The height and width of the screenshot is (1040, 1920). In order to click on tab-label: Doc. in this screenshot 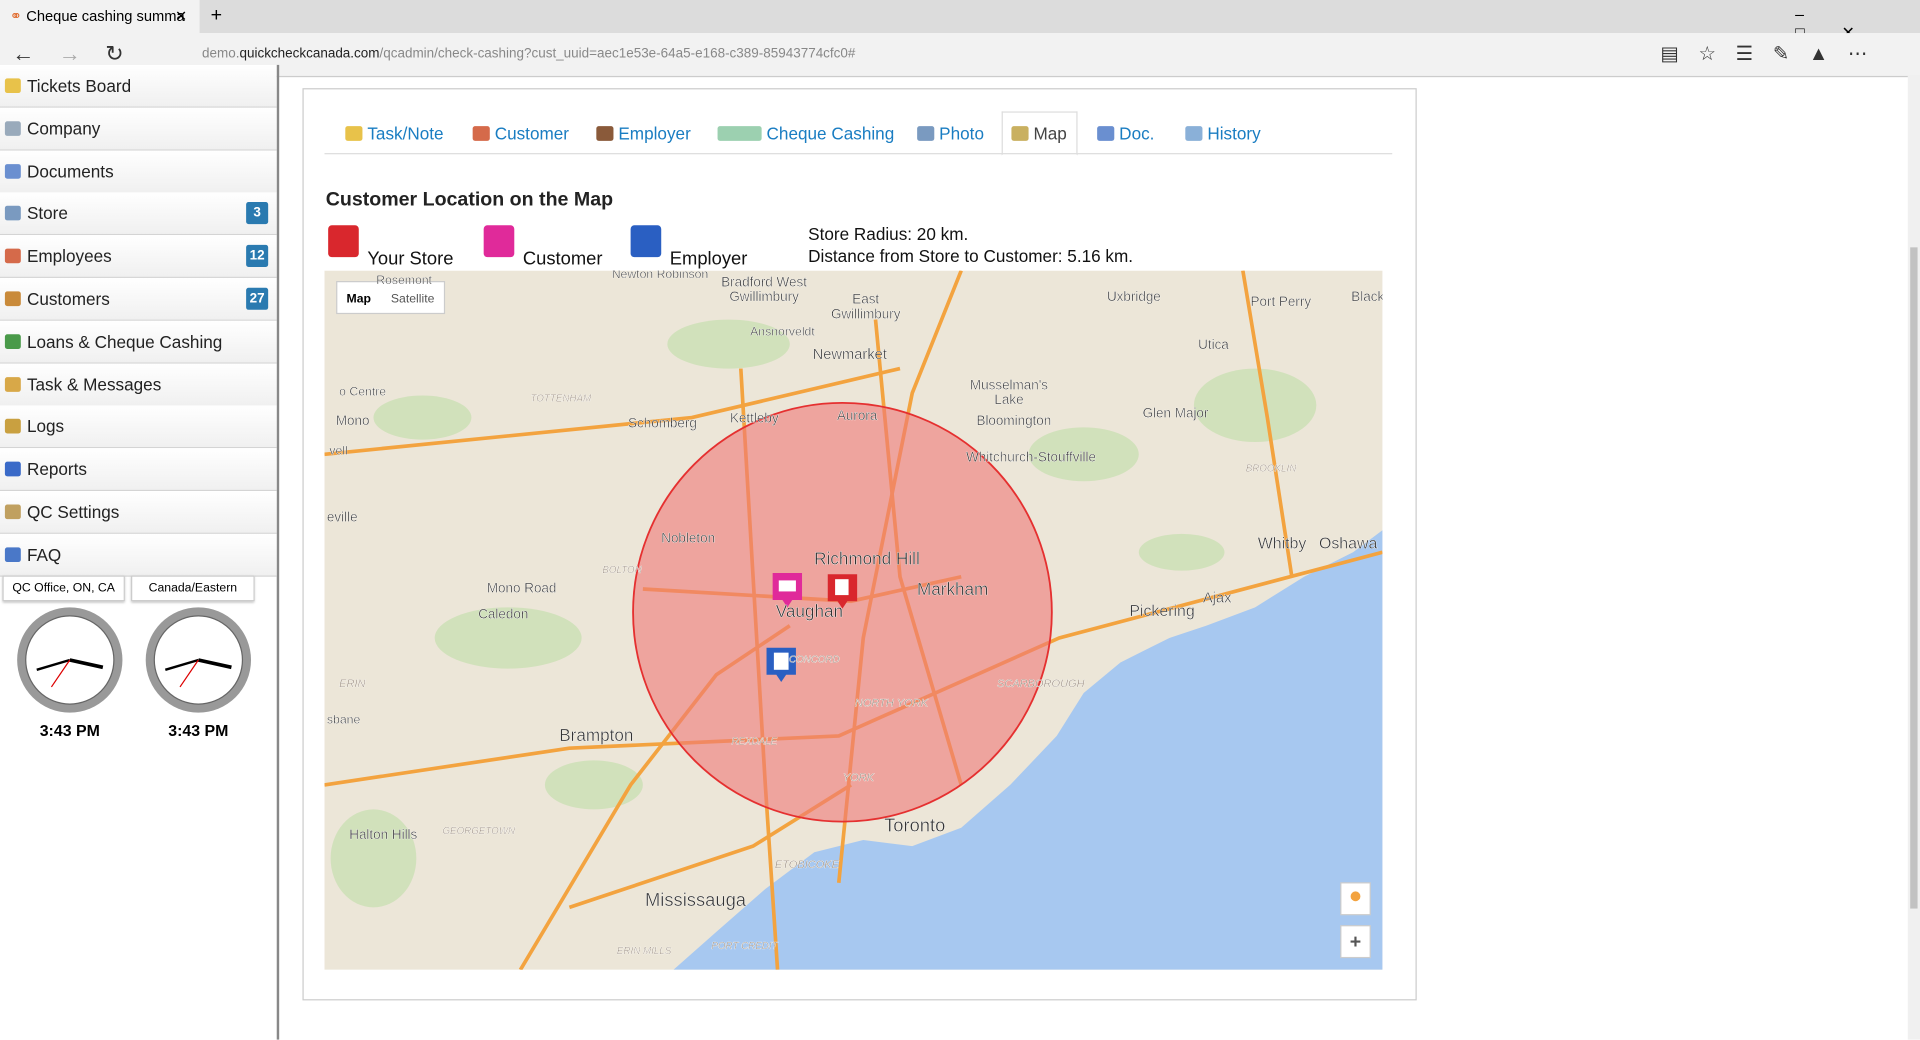, I will do `click(1137, 133)`.